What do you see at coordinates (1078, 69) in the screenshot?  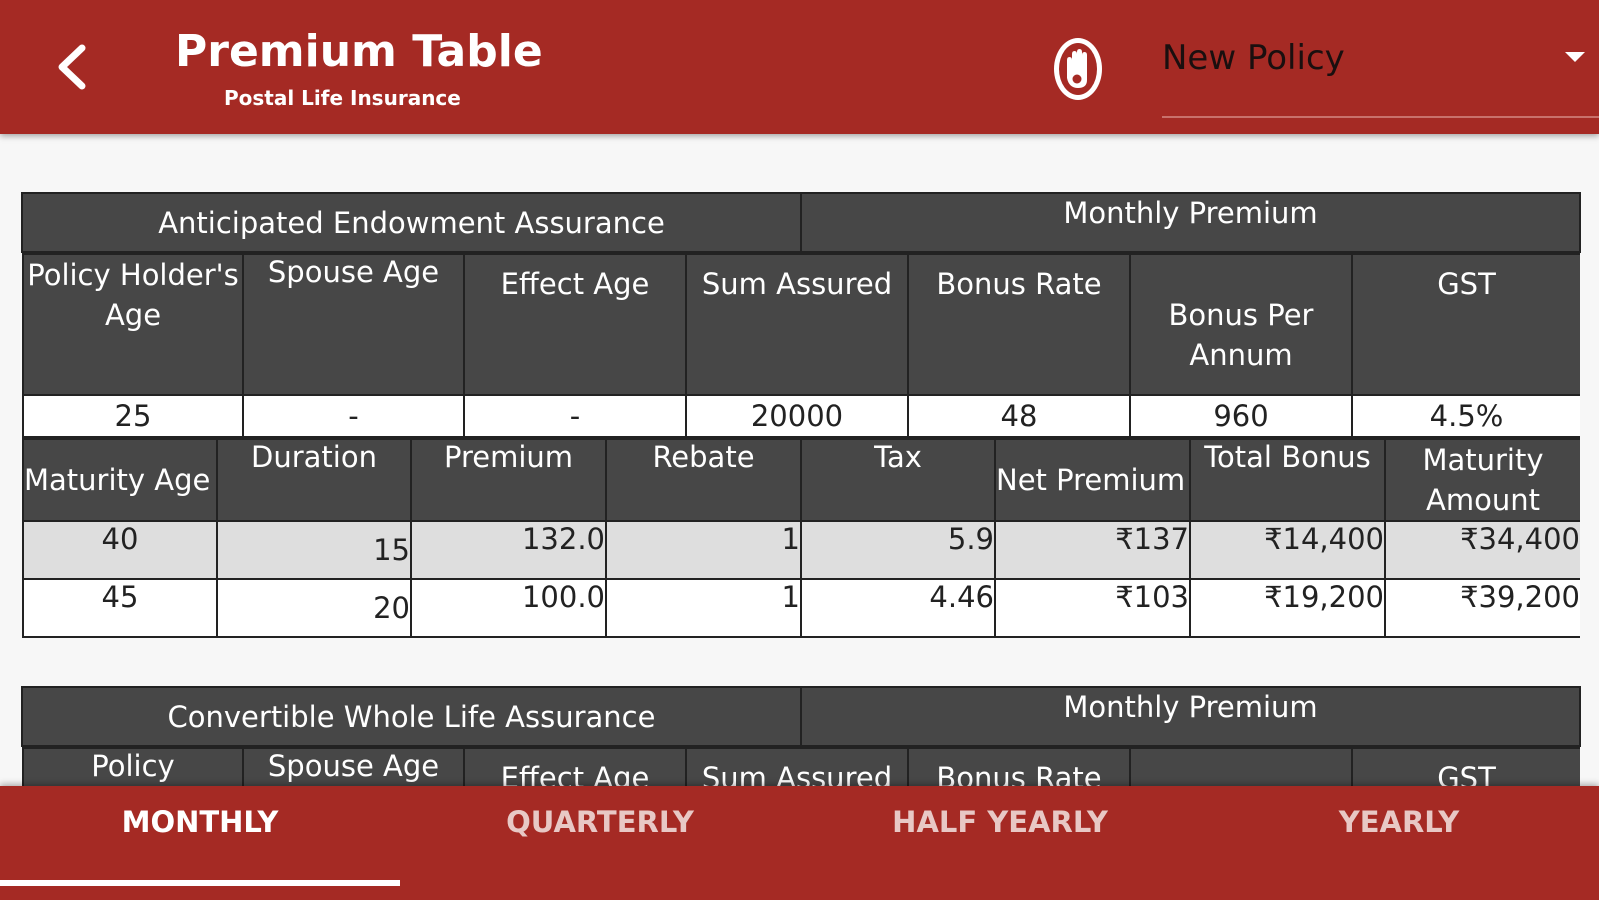 I see `postal-logo-icon` at bounding box center [1078, 69].